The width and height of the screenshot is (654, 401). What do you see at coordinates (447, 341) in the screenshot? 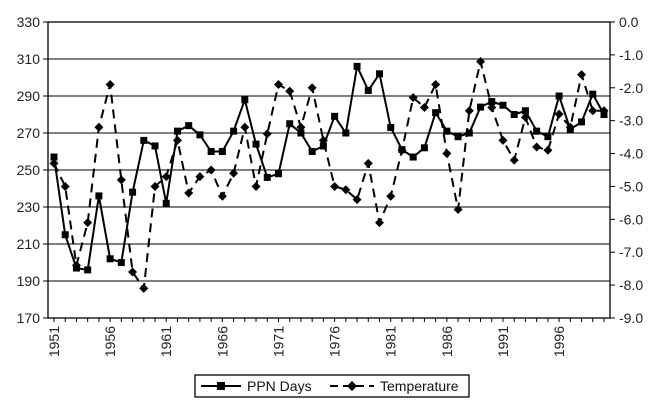
I see `x-tick-label: 1986` at bounding box center [447, 341].